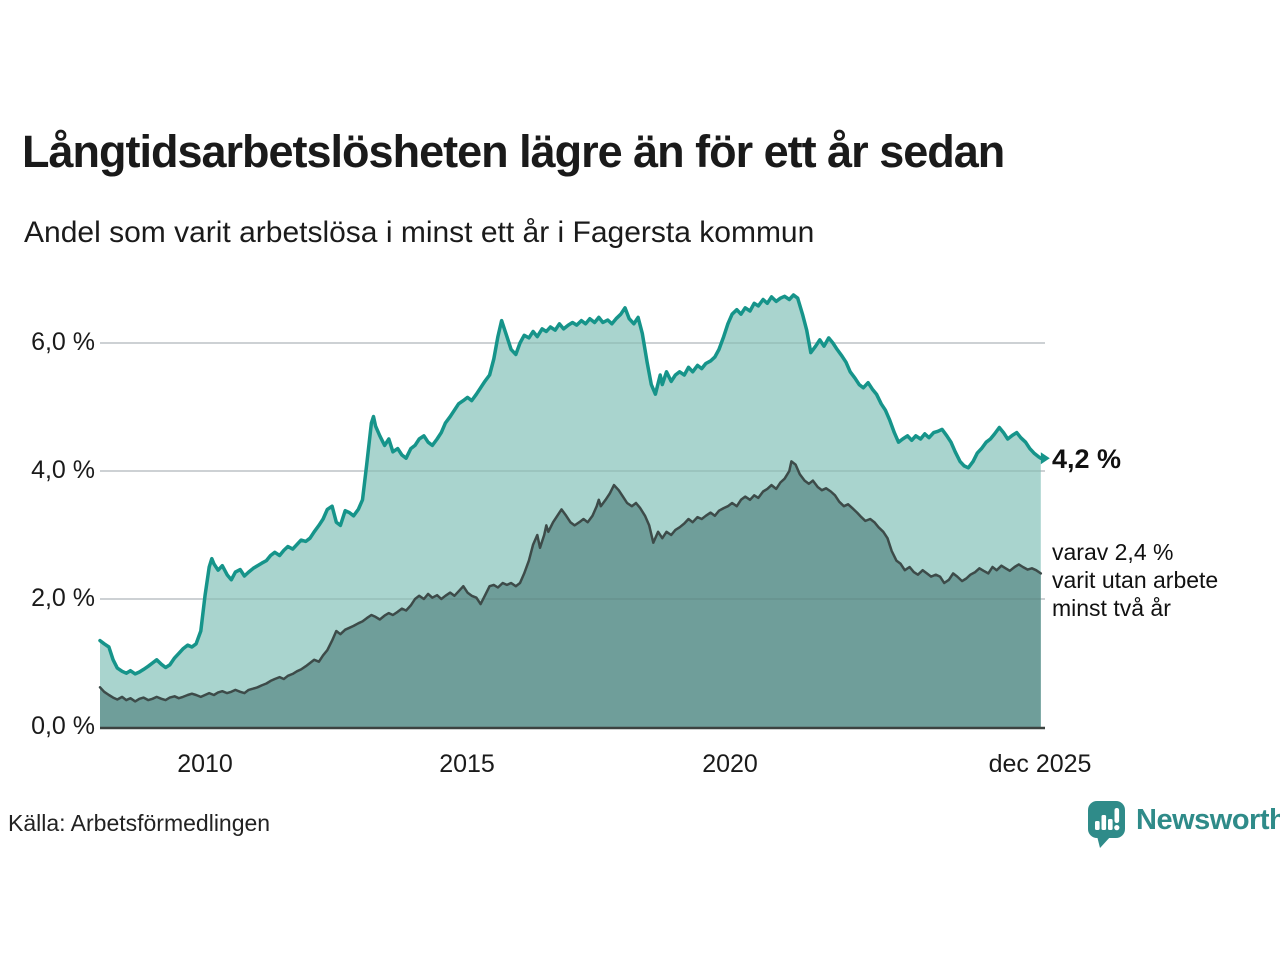 The width and height of the screenshot is (1280, 960). I want to click on x-tick-label-2010: 2010, so click(205, 764).